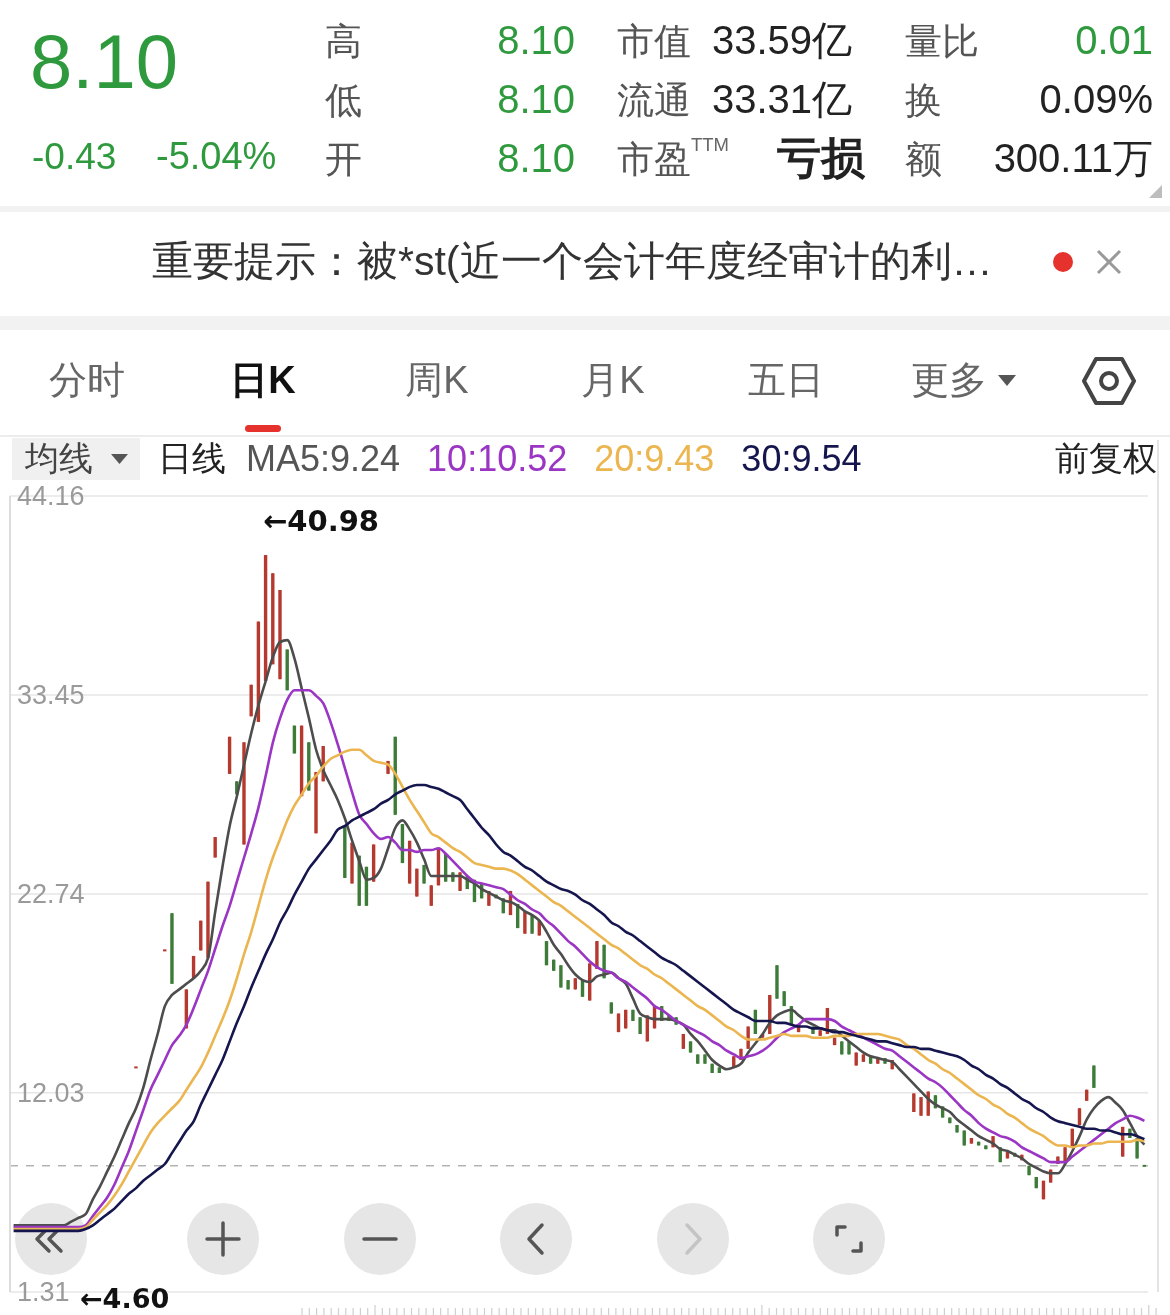  Describe the element at coordinates (782, 99) in the screenshot. I see `text: 33.31亿` at that location.